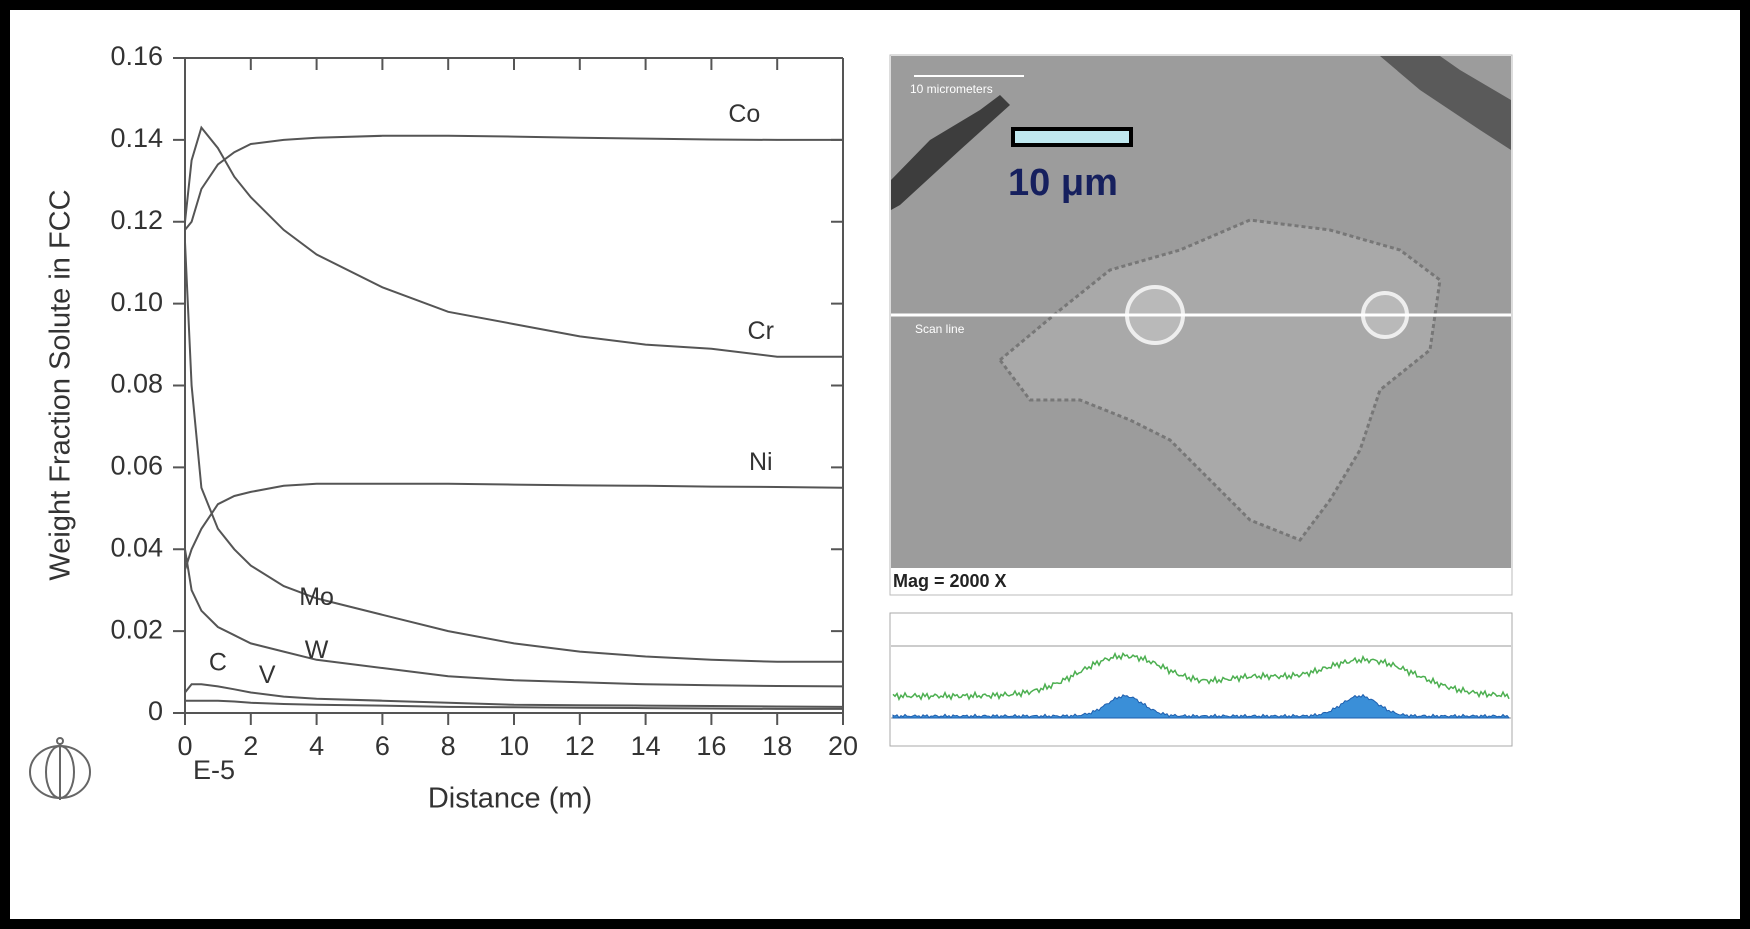 The width and height of the screenshot is (1750, 929). Describe the element at coordinates (580, 746) in the screenshot. I see `x-tick-label: 12` at that location.